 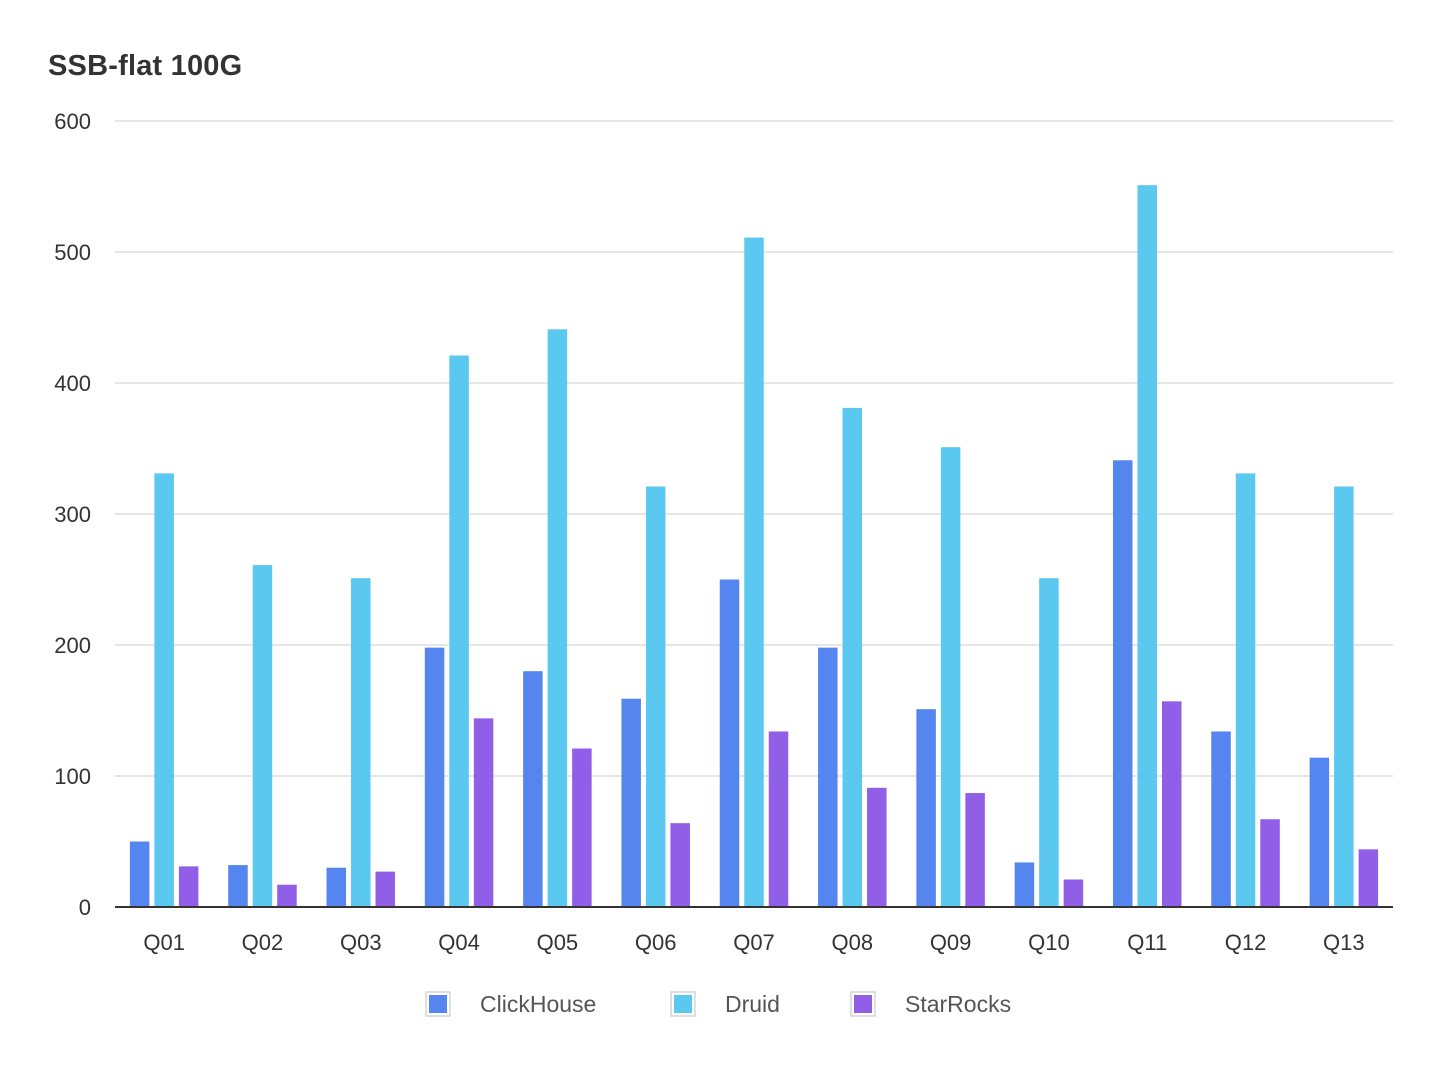 What do you see at coordinates (336, 887) in the screenshot?
I see `bar-clickhouse-q03` at bounding box center [336, 887].